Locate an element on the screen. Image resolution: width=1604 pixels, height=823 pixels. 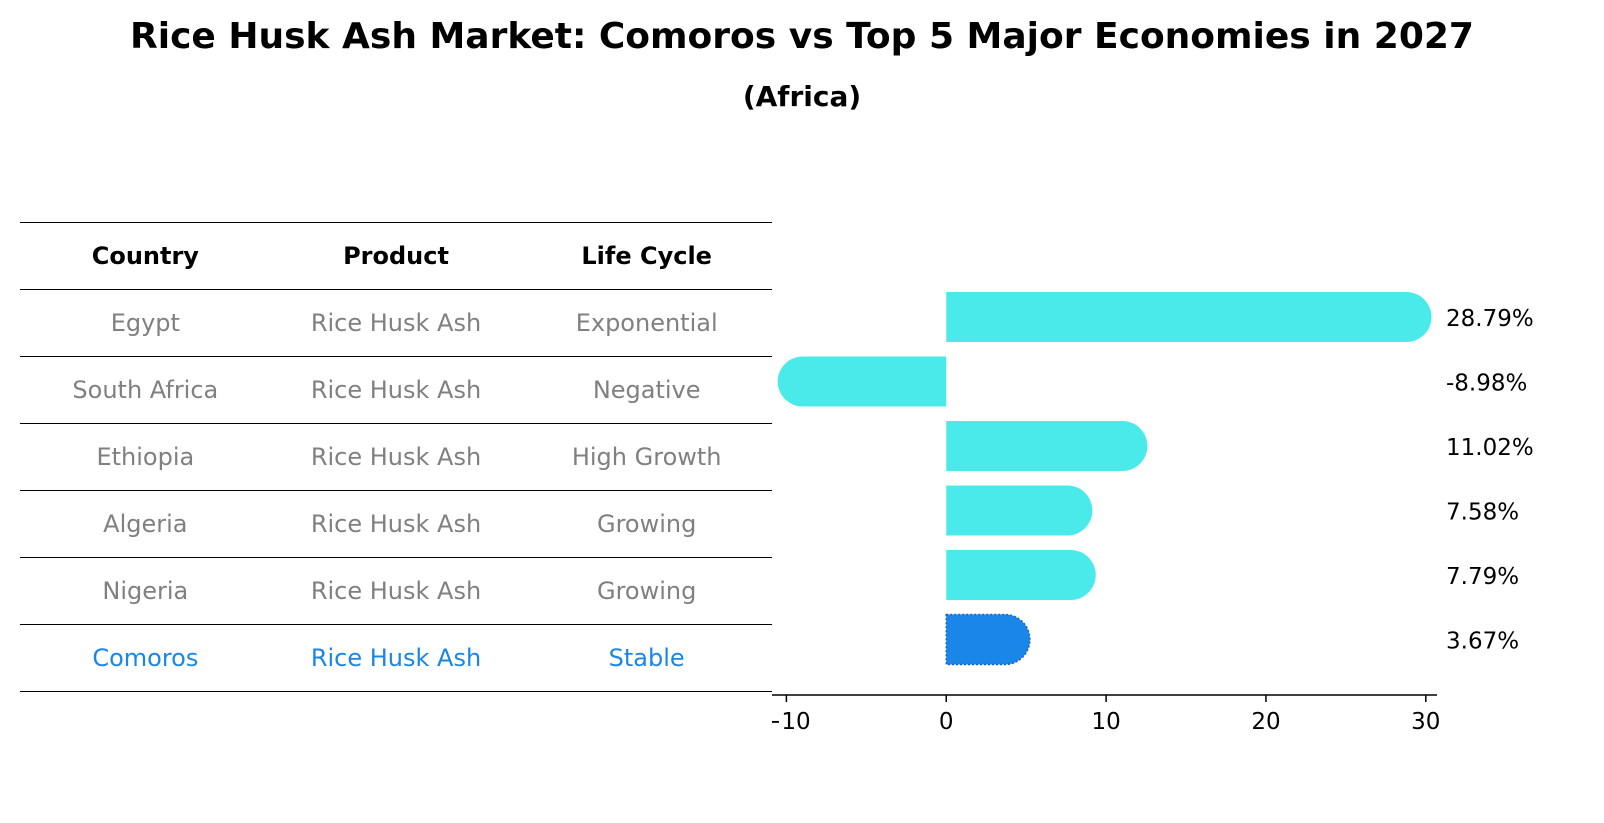
value-label: 28.79% is located at coordinates (1490, 319).